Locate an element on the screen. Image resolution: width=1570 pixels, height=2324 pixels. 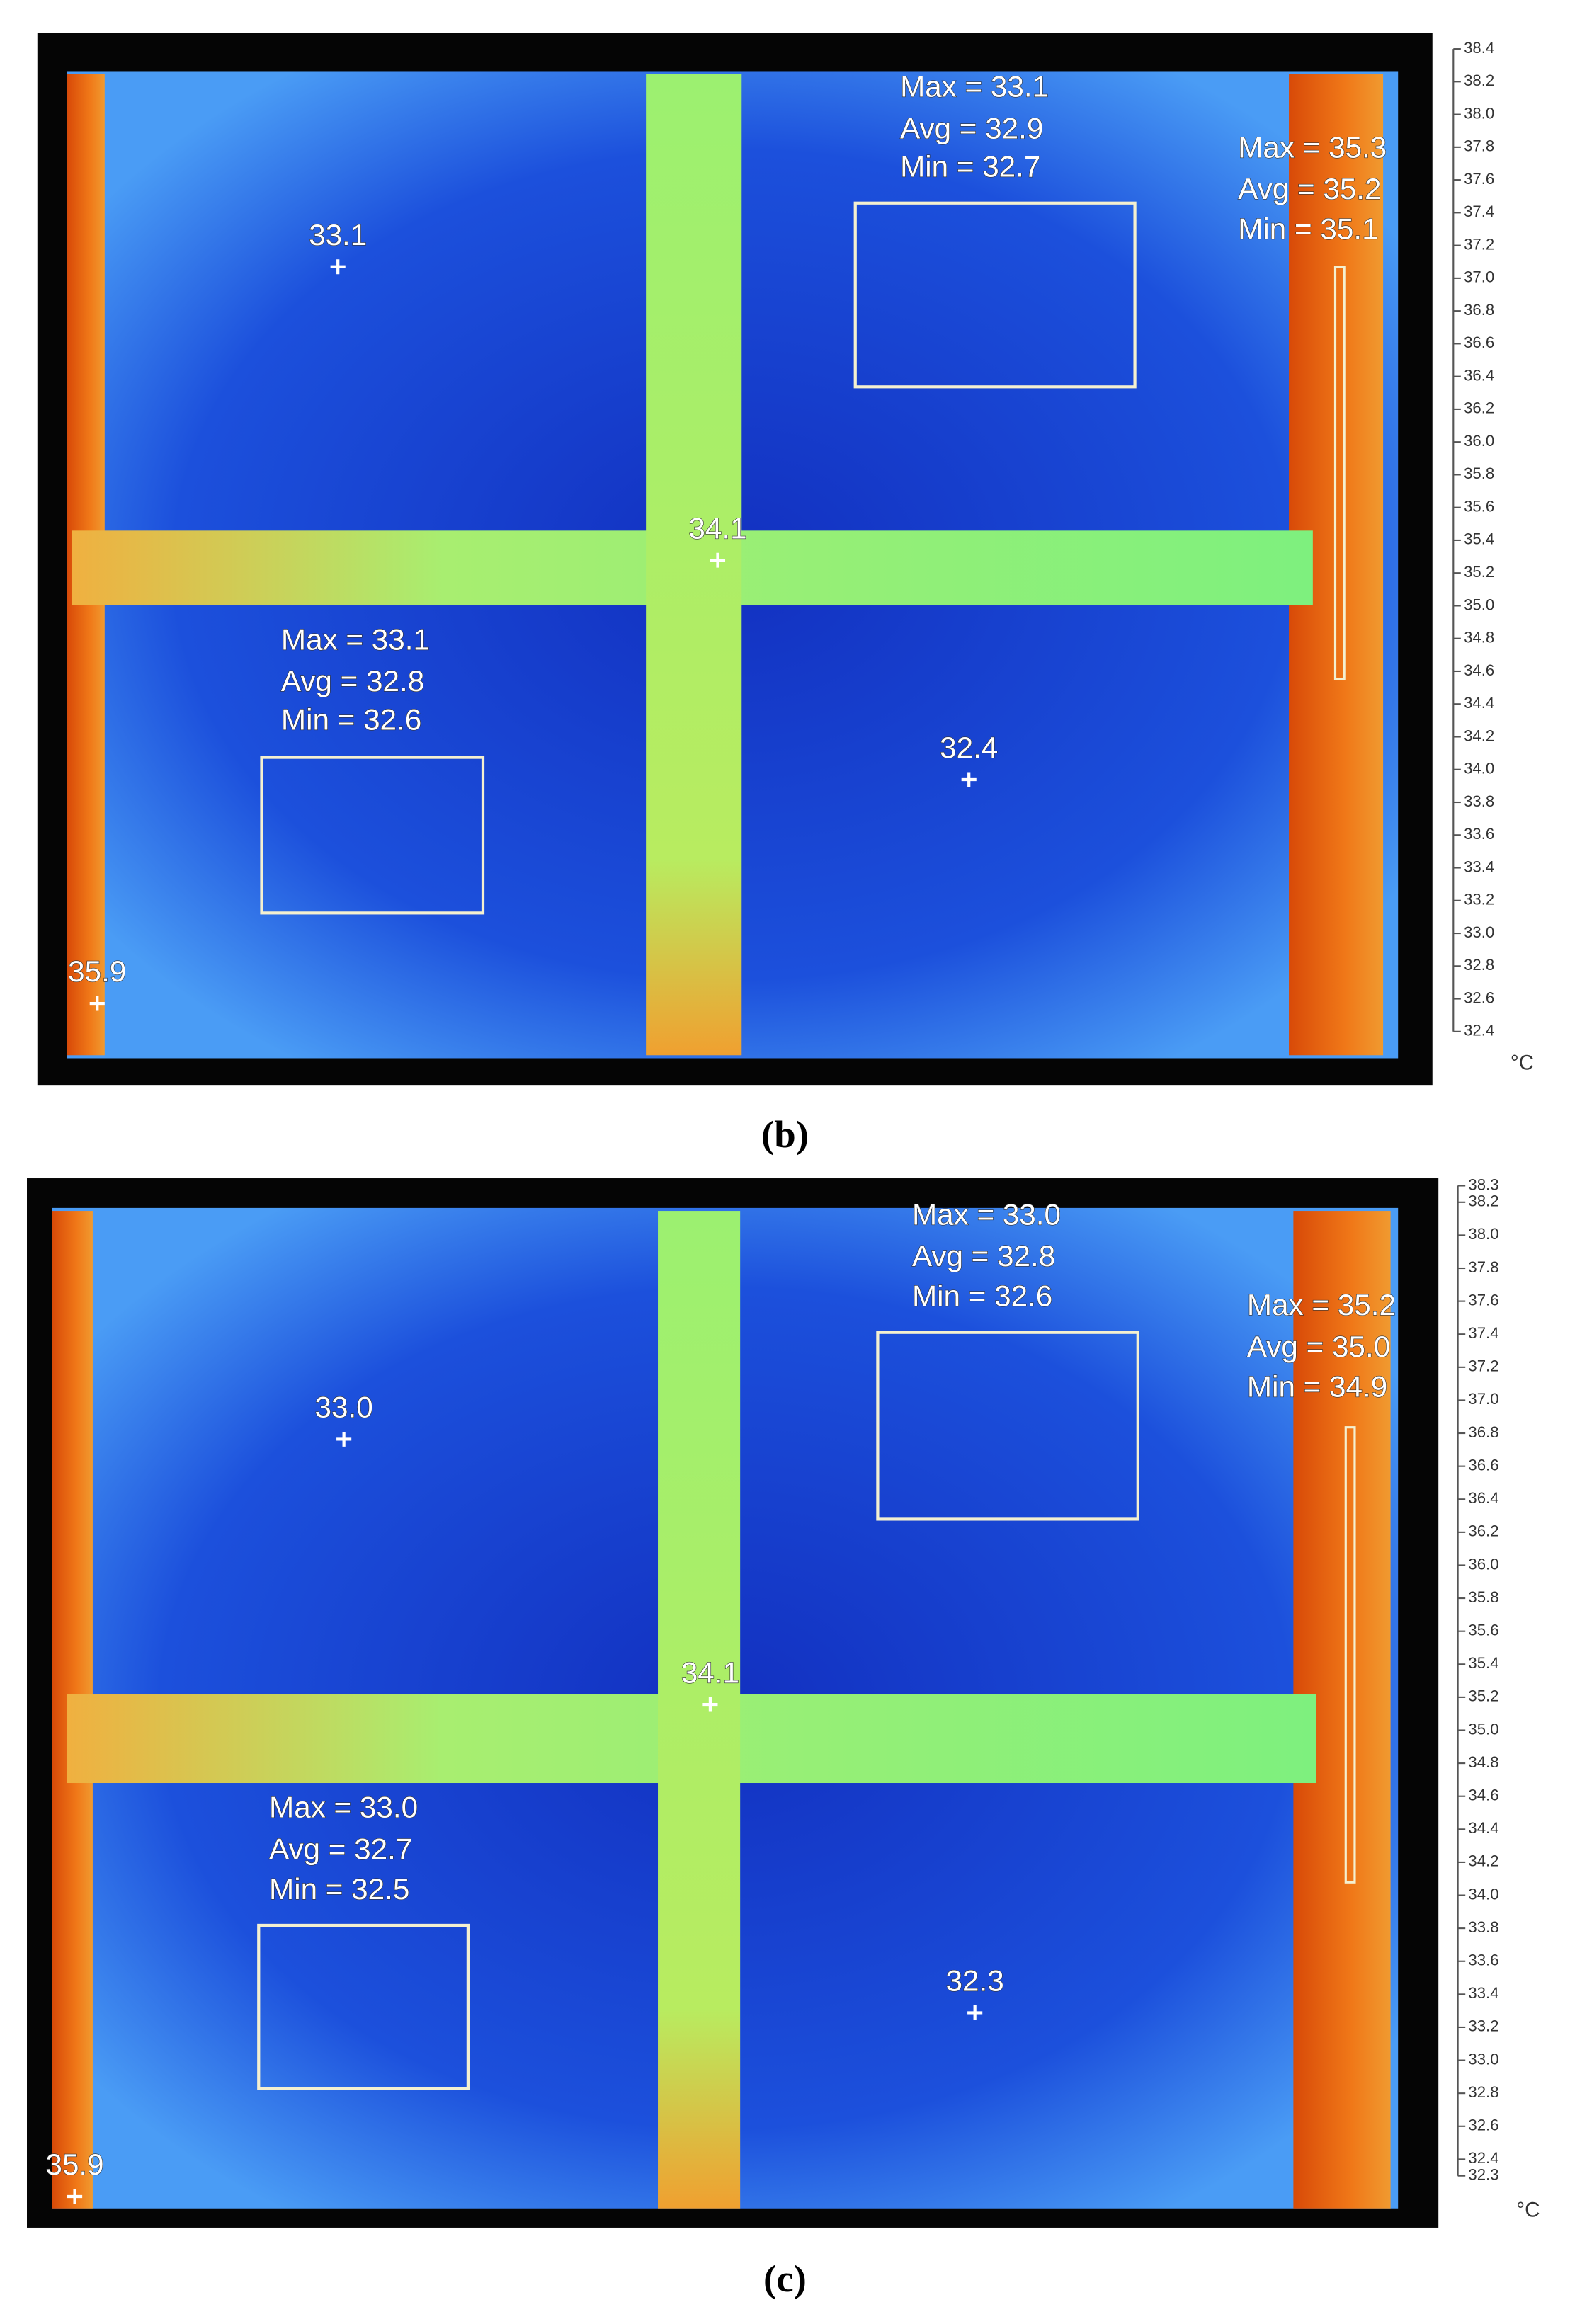
scale-label: 32.6 is located at coordinates (1479, 997).